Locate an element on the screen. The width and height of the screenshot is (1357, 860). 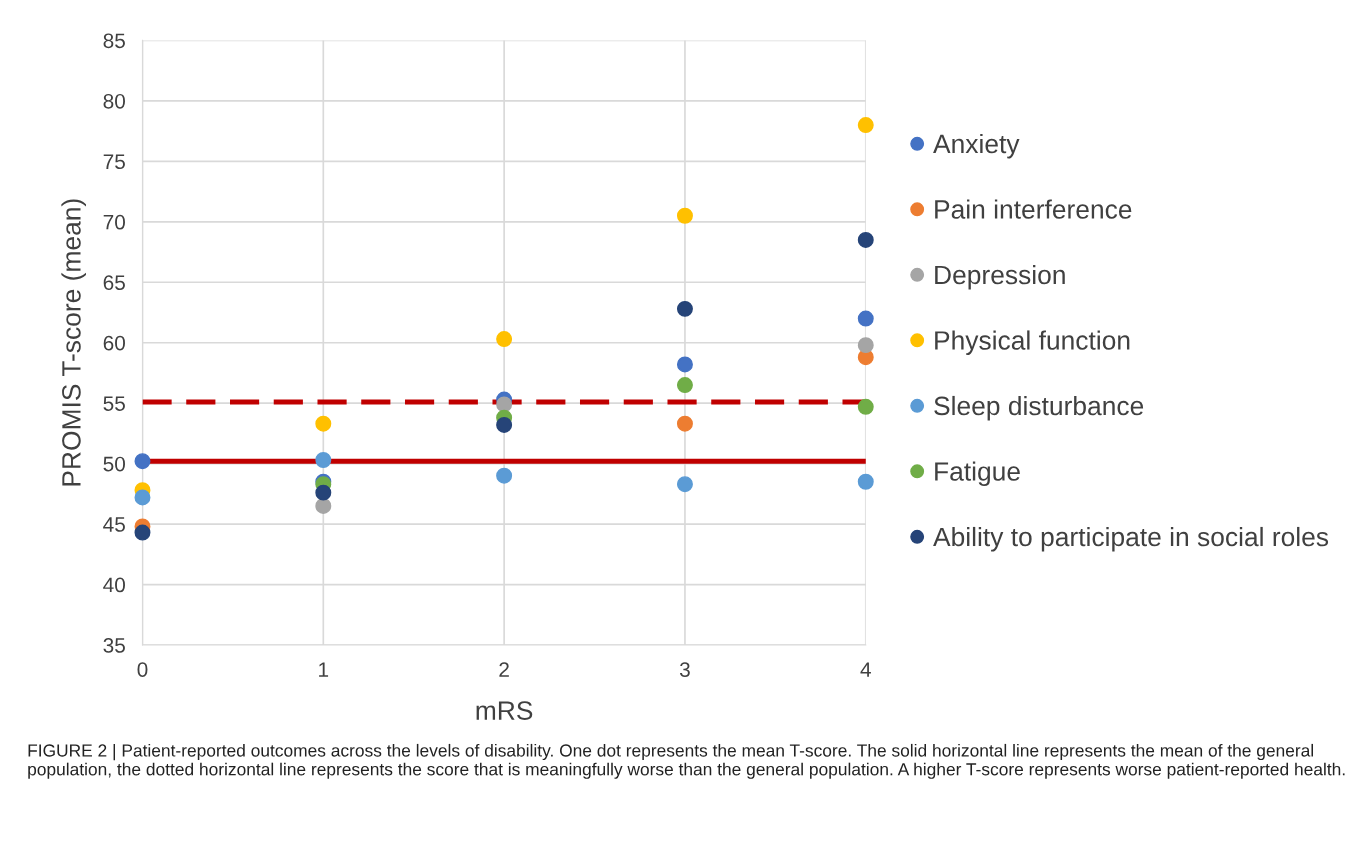
caption: FIGURE 2 | Patient-reported outcomes across the levels of disability. One dot represents the mean T-score. The solid horizontal line represents the mean of the general population, the dotted horizontal line represents the score that is meaningfully worse than the general population. A higher T-score represents worse patient-reported health. is located at coordinates (686, 761).